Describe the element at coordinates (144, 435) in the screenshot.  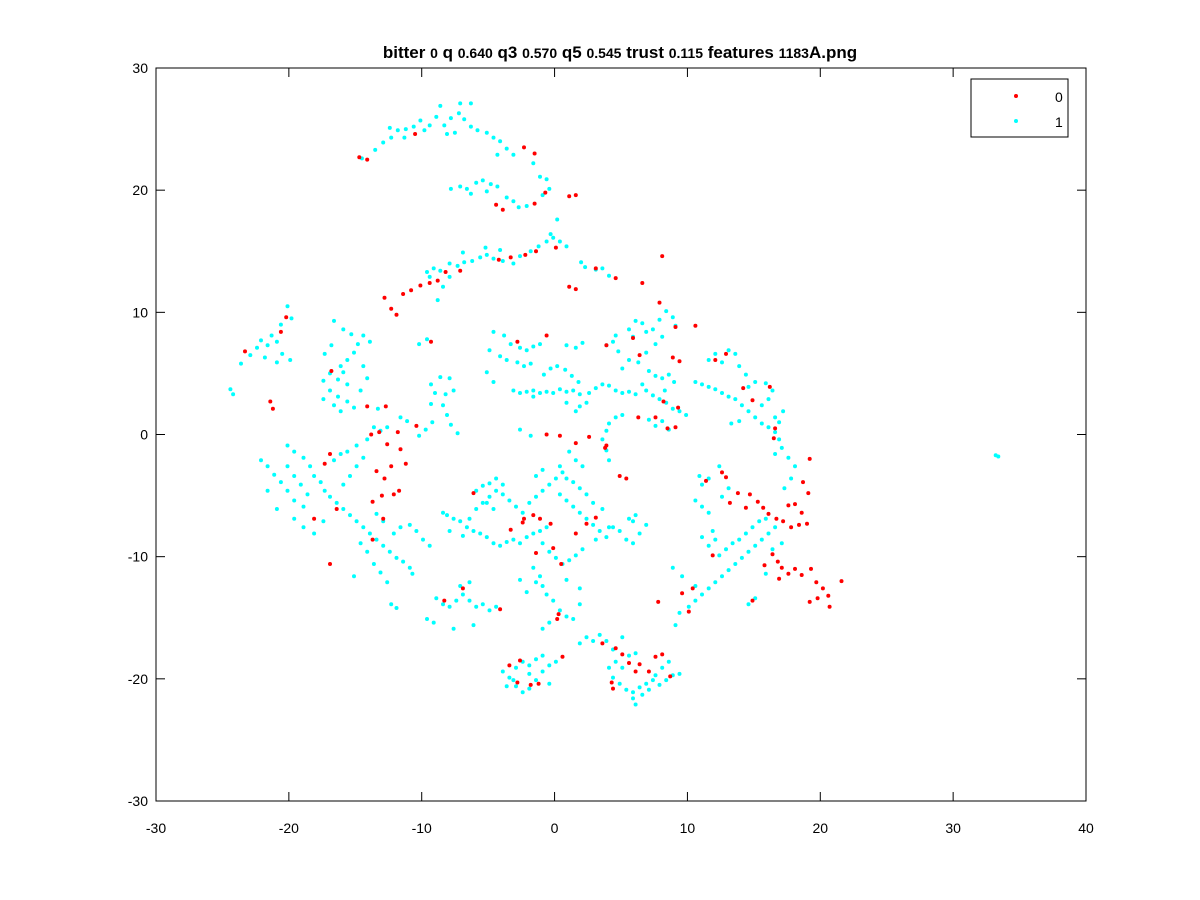
I see `y-tick-label: 0` at that location.